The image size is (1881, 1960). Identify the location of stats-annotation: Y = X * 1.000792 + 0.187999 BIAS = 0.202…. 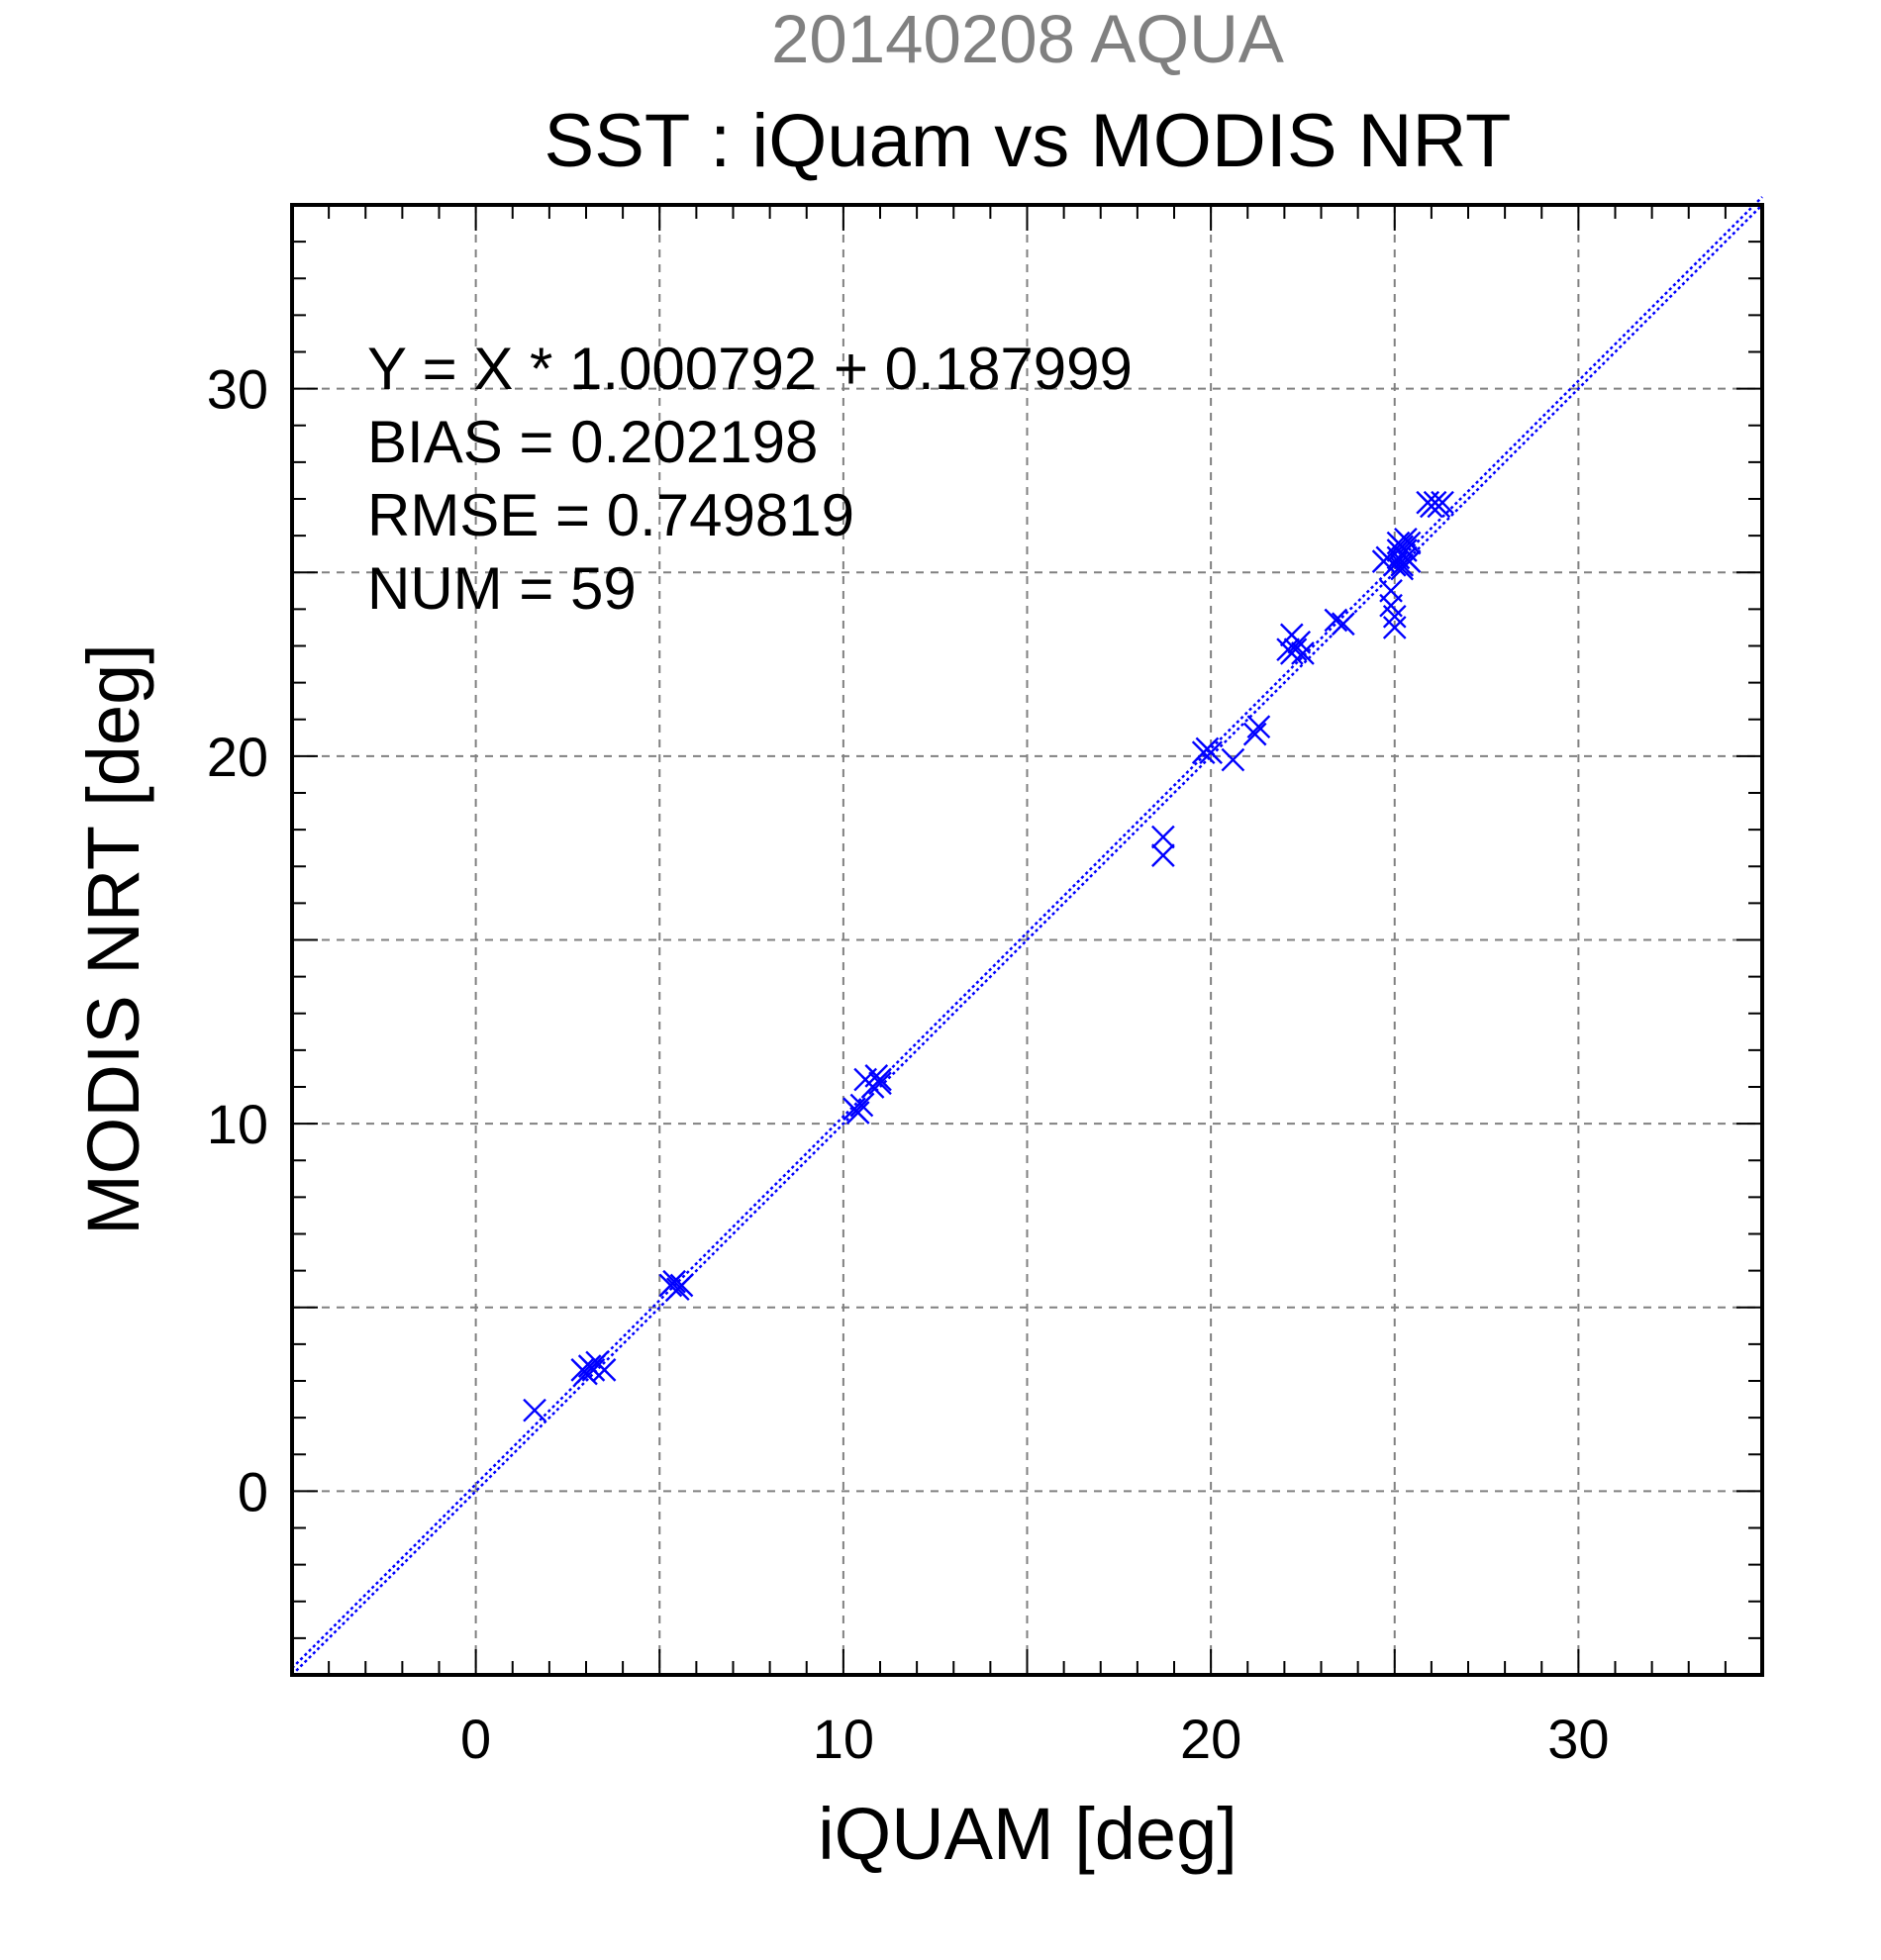
(750, 479).